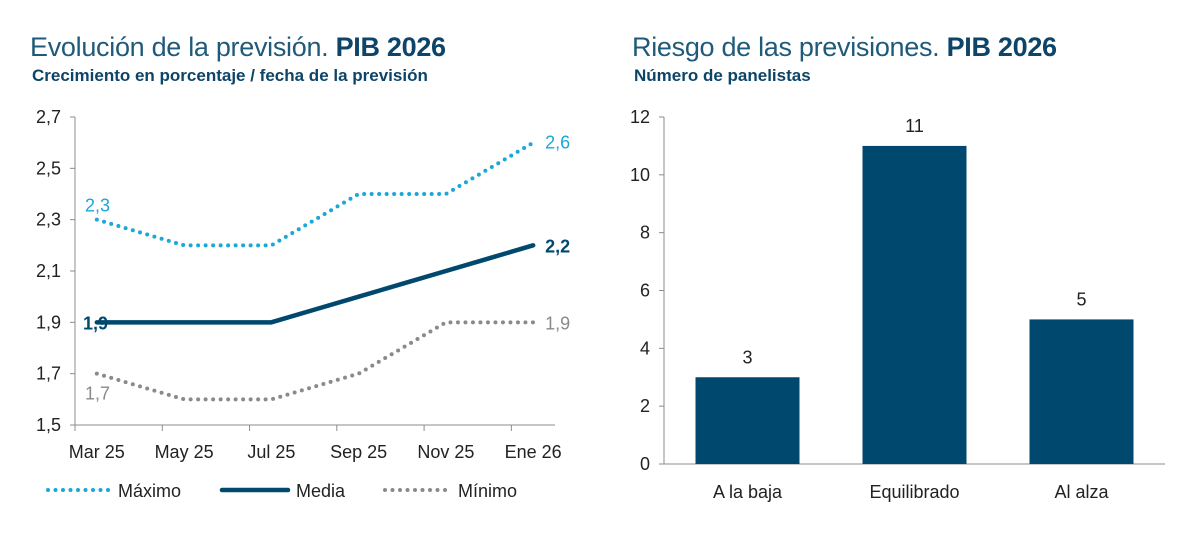  What do you see at coordinates (48, 322) in the screenshot?
I see `y-tick-label: 1,9` at bounding box center [48, 322].